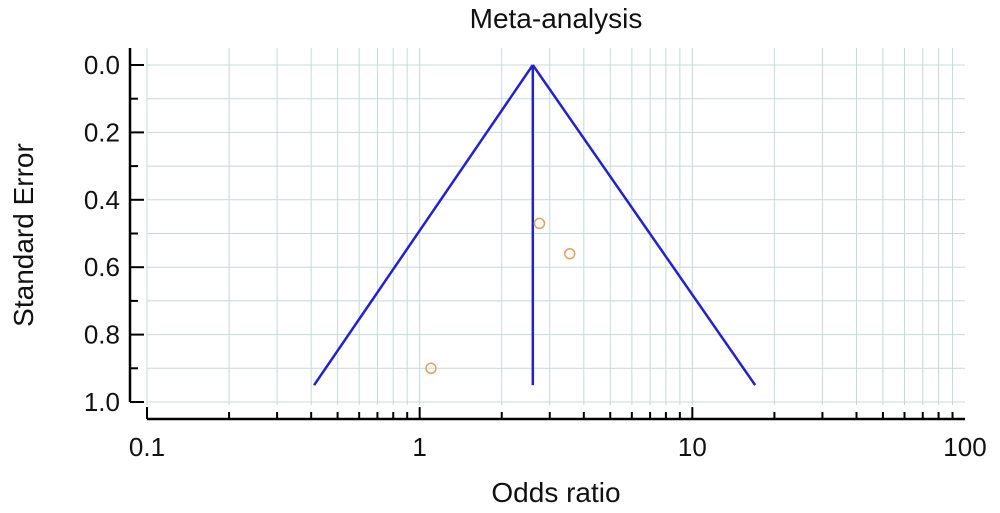 The height and width of the screenshot is (513, 1000). What do you see at coordinates (419, 447) in the screenshot?
I see `x-tick-label: 1` at bounding box center [419, 447].